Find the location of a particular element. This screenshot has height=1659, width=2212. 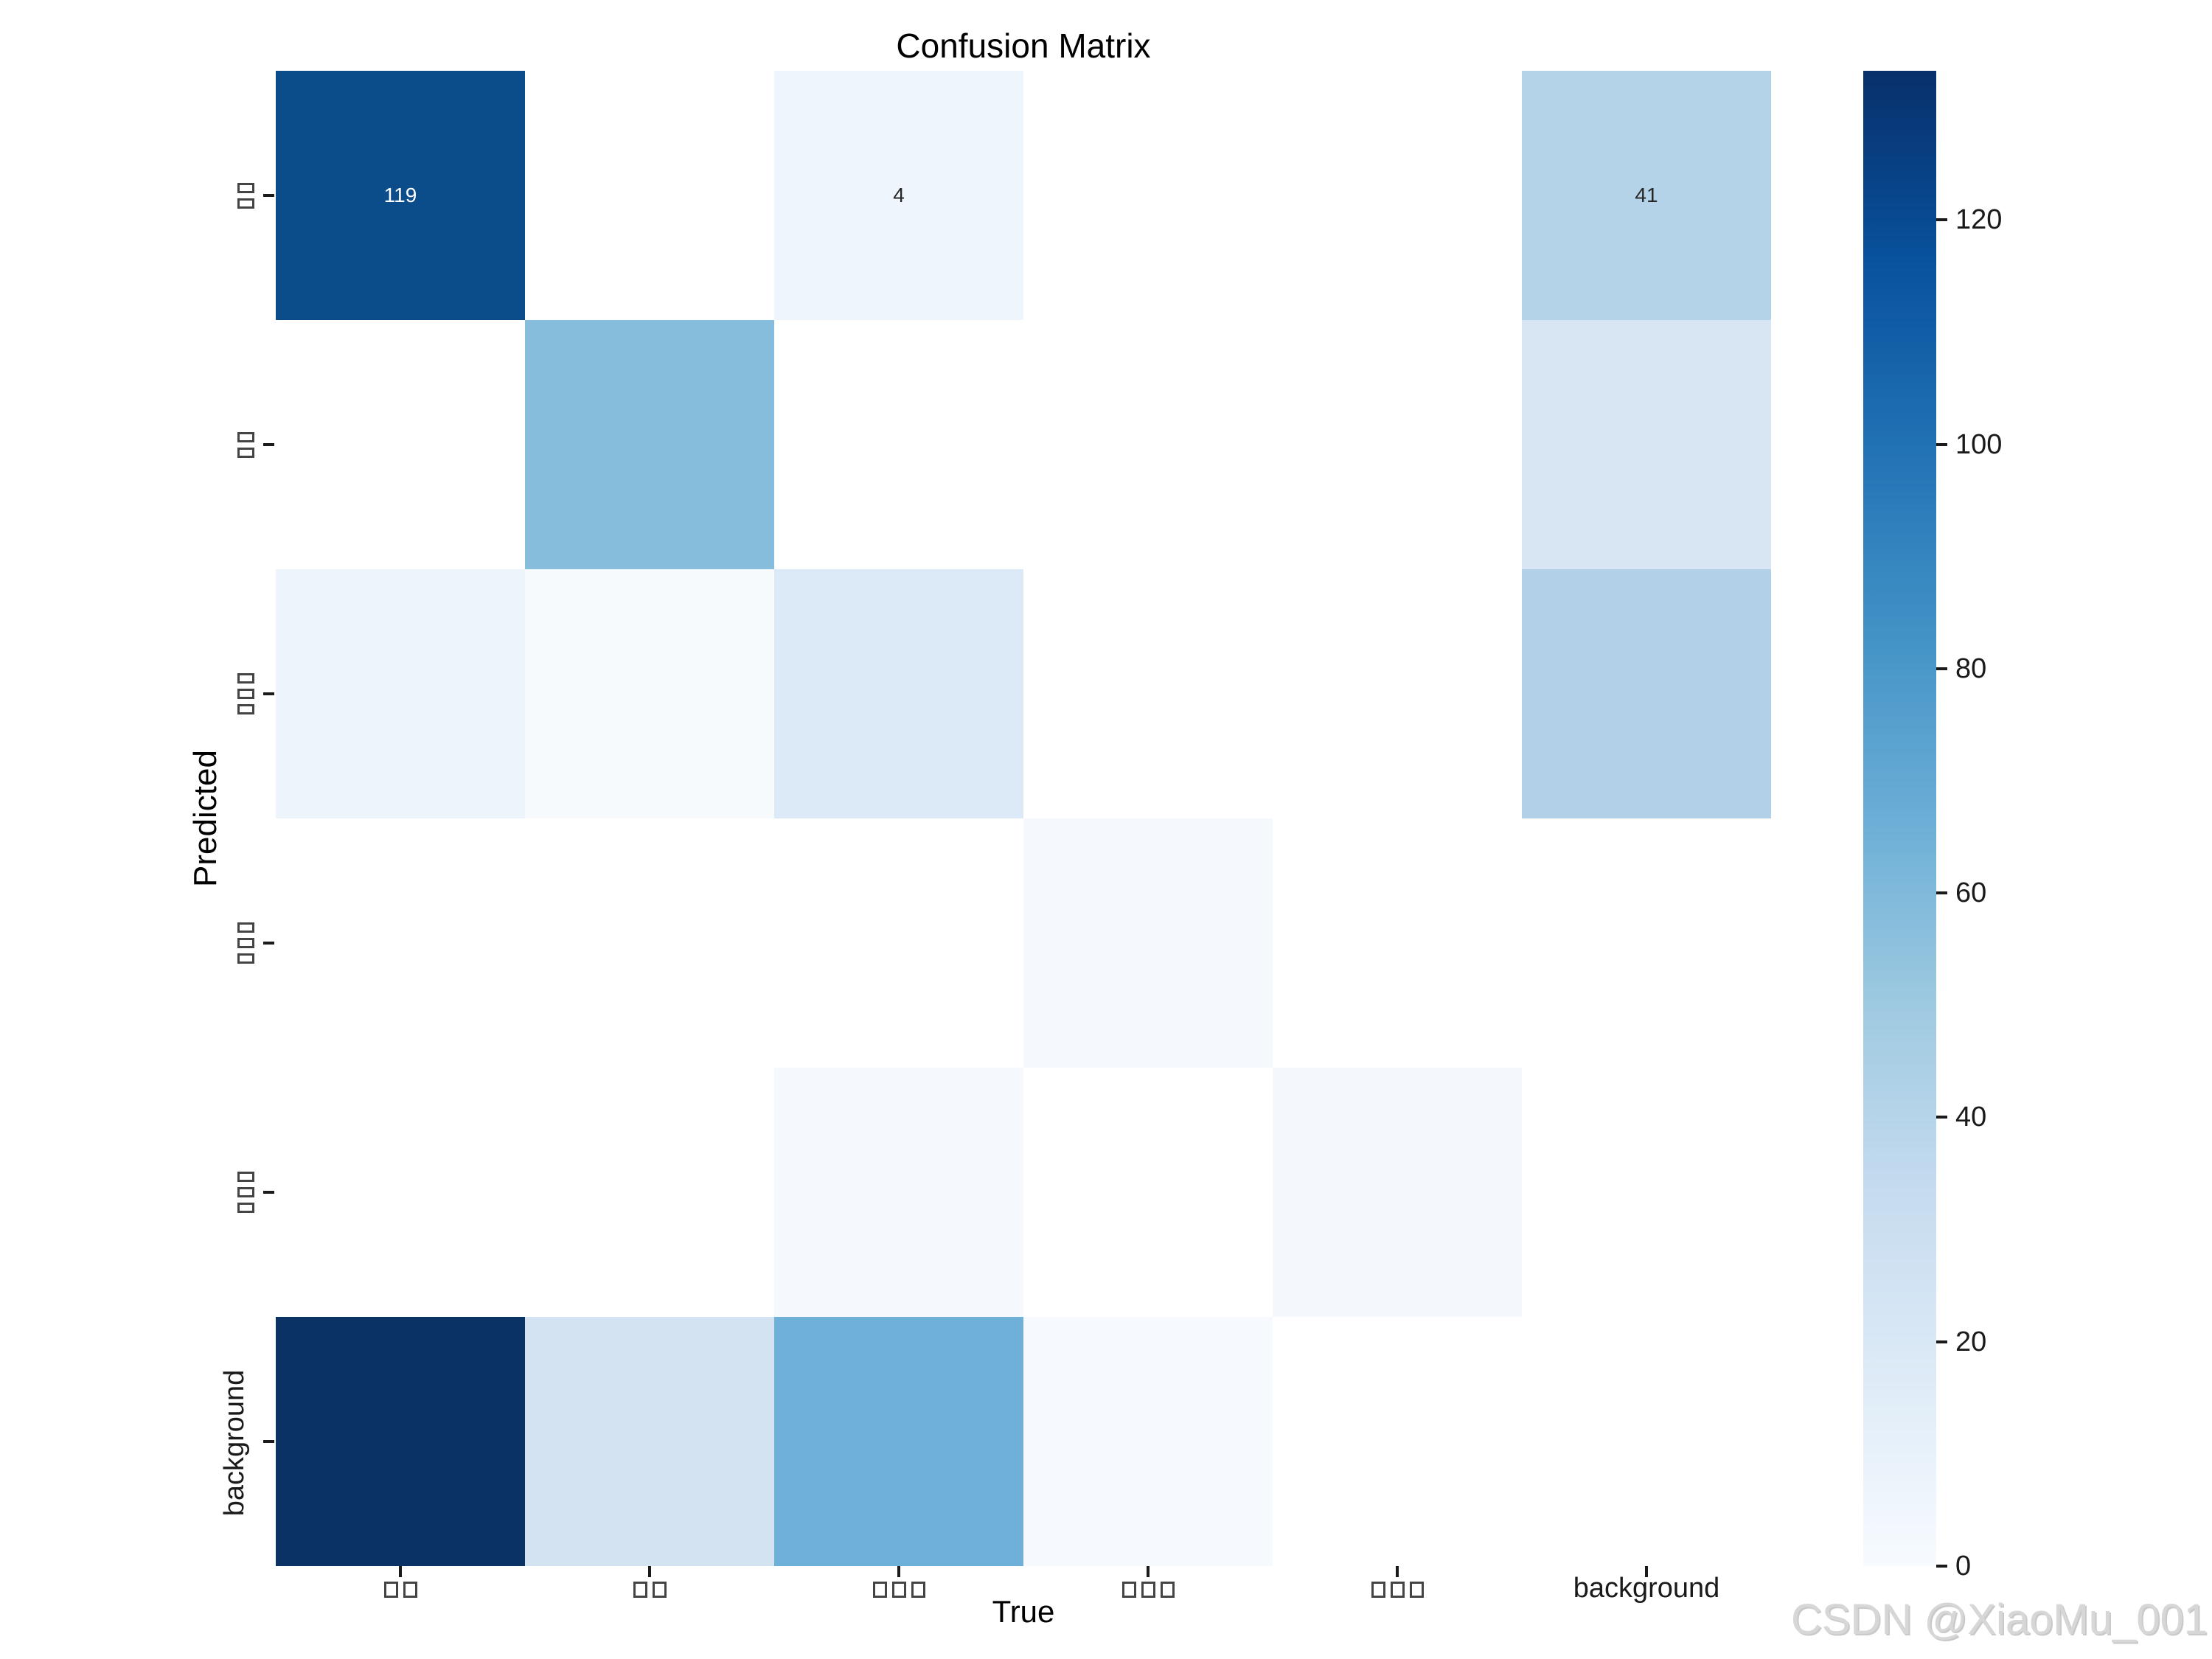

cell-value: 41 is located at coordinates (1646, 195).